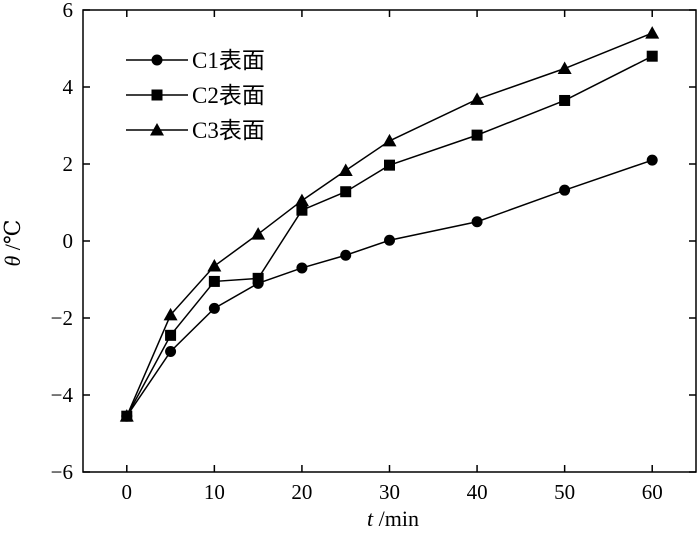 This screenshot has width=700, height=534. I want to click on x-tick-label: 30, so click(389, 492).